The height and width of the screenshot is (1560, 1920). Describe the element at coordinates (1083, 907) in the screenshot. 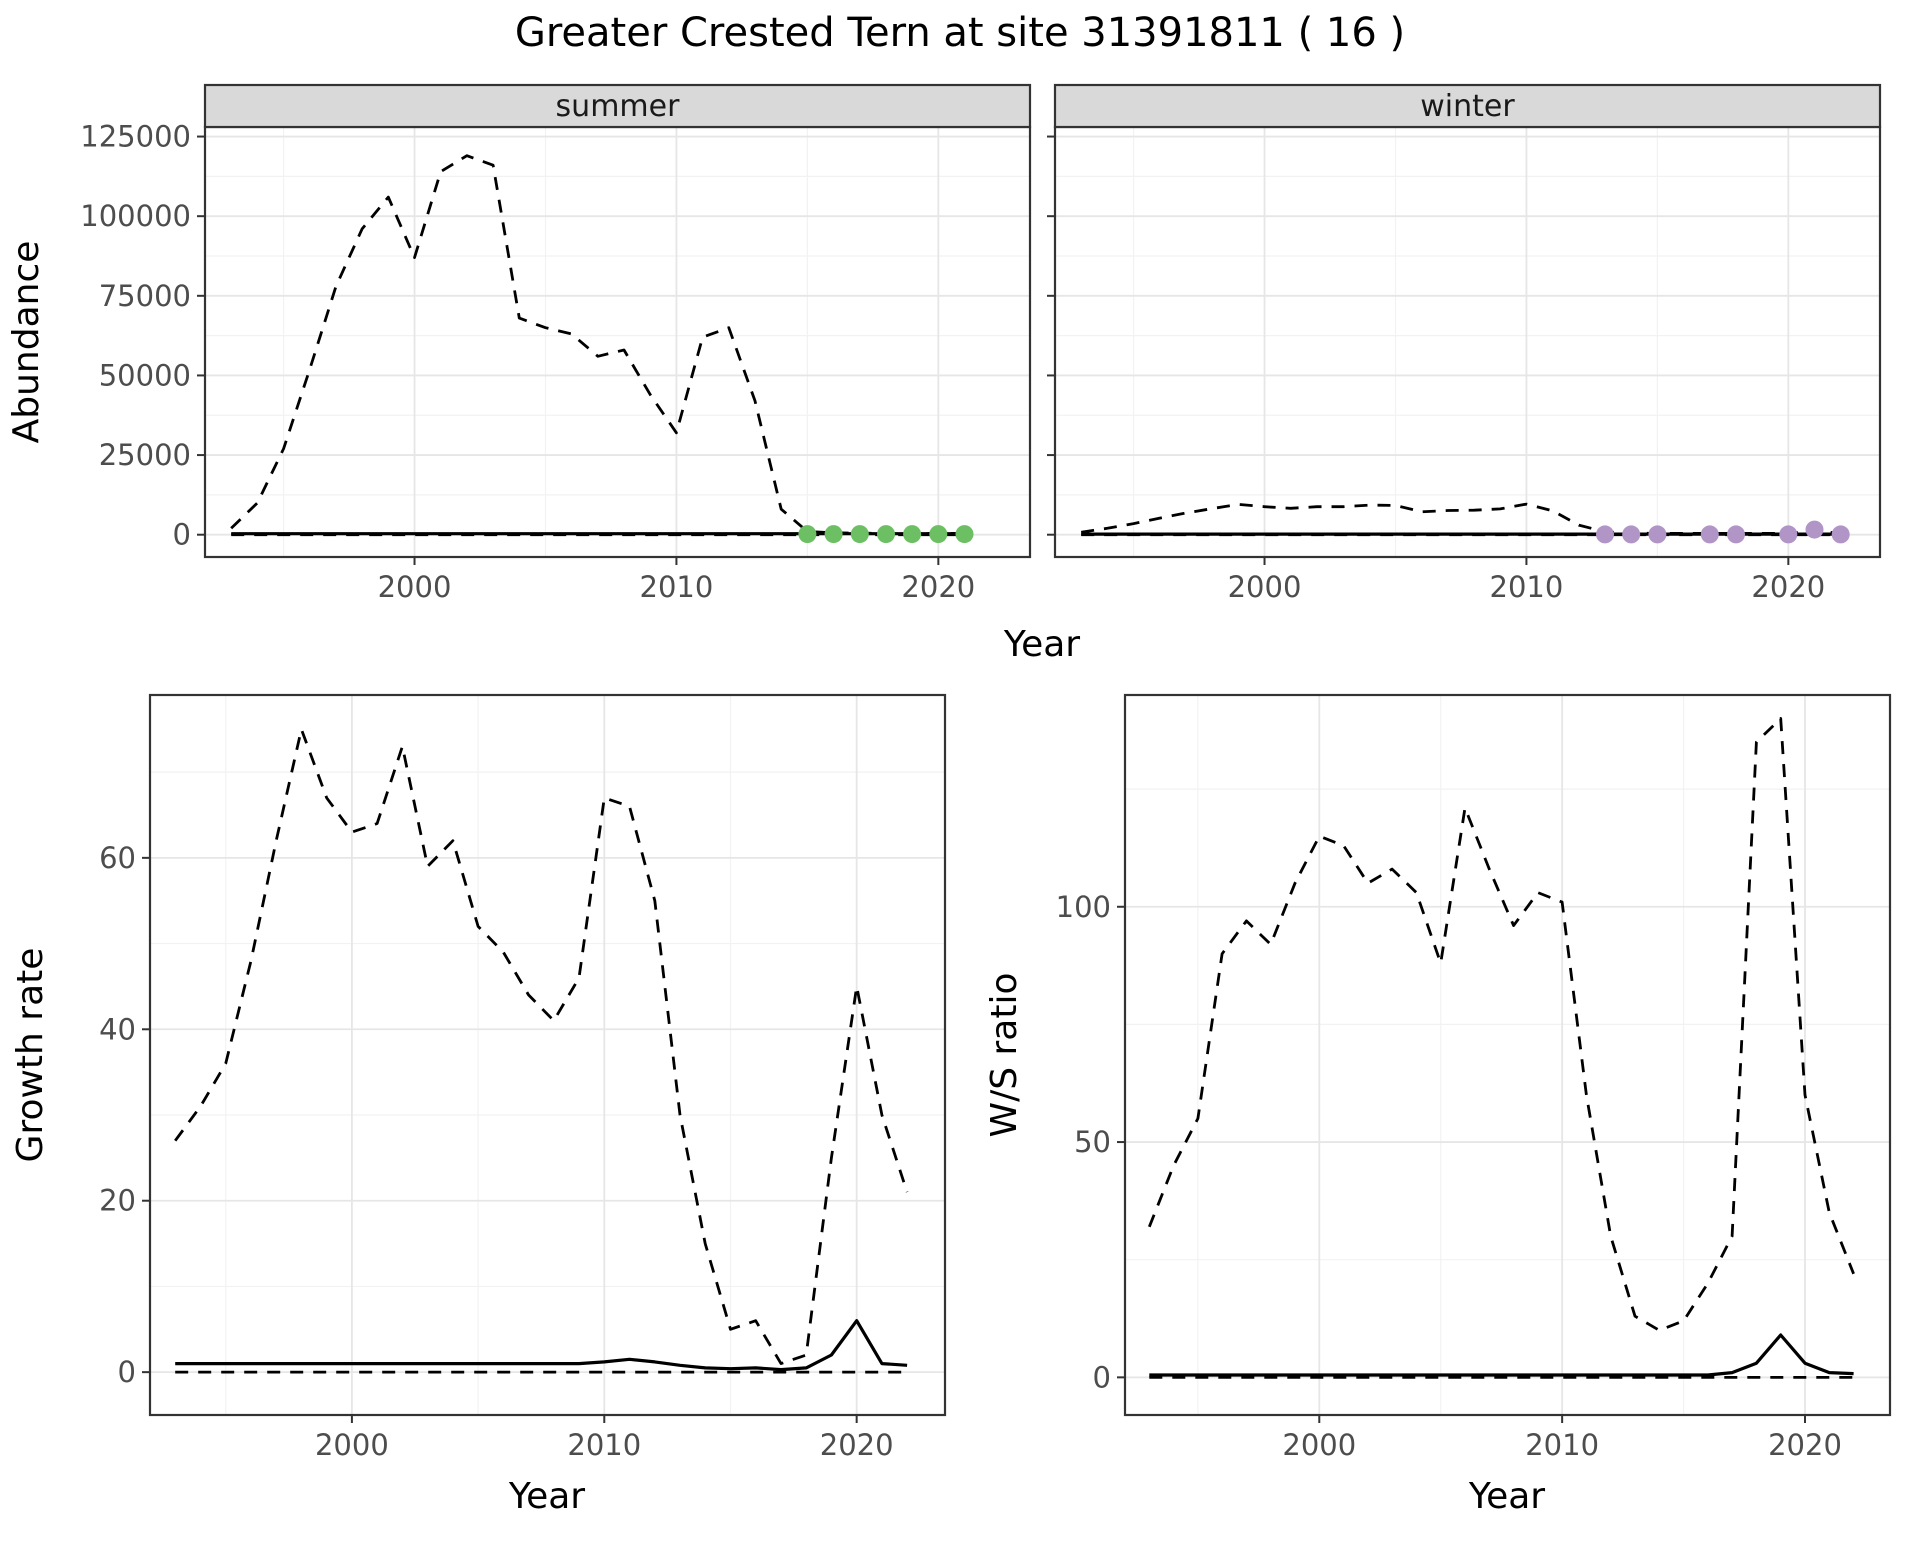

I see `y-tick-label: 100` at that location.